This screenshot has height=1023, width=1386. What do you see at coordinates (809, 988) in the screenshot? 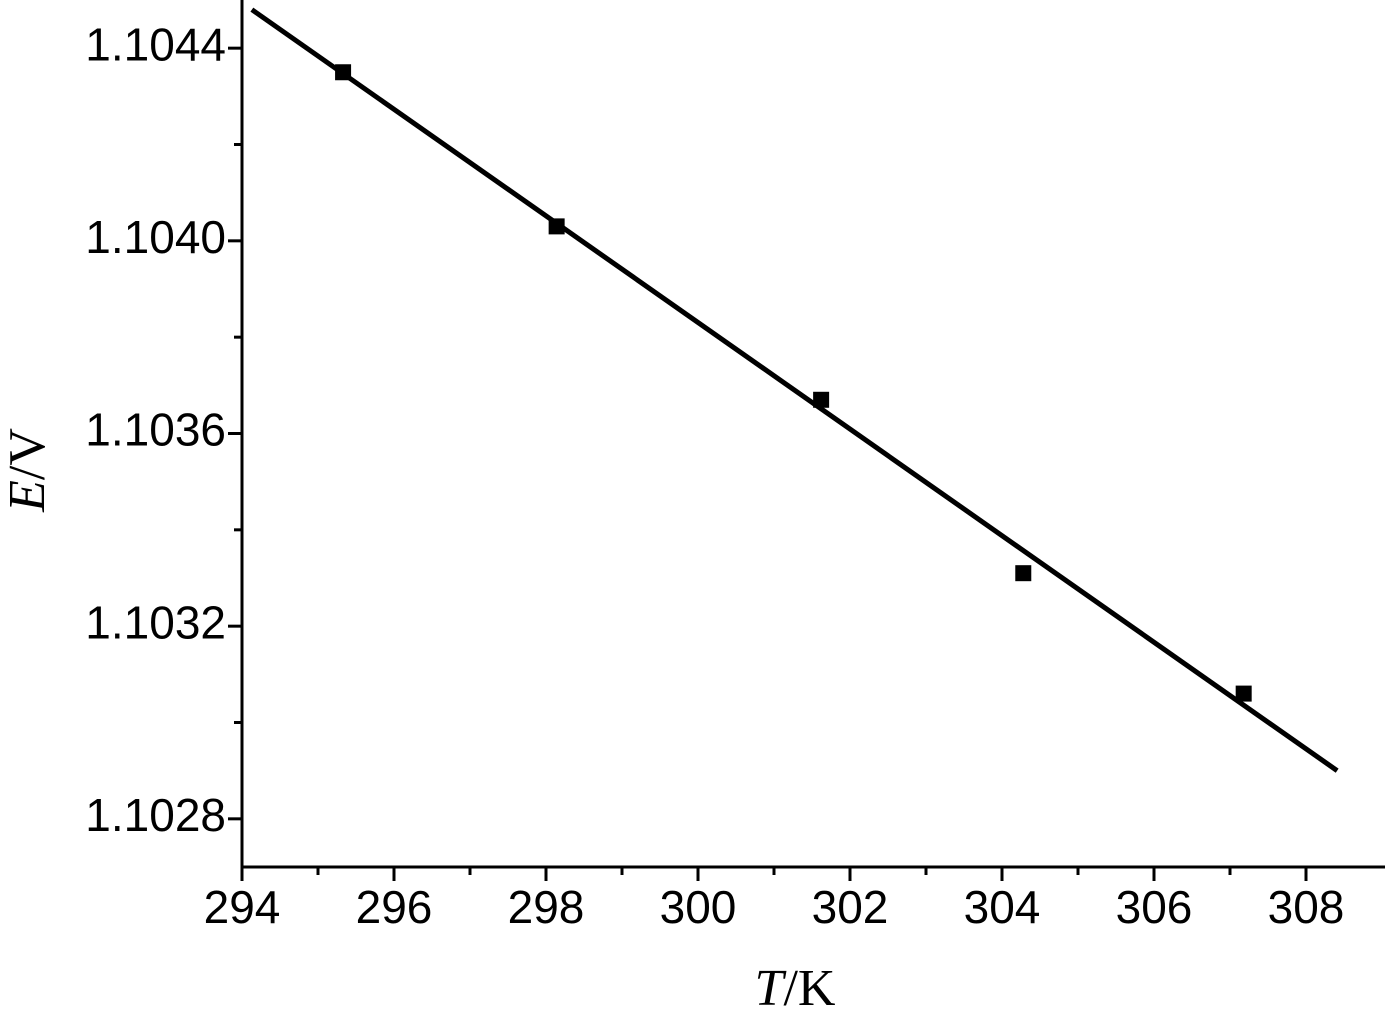
I see `x-axis-unit: /K` at bounding box center [809, 988].